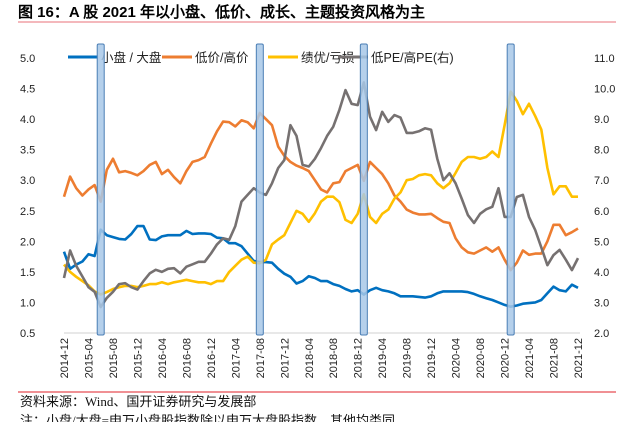  I want to click on y-right-tick-label: 3.0, so click(601, 303).